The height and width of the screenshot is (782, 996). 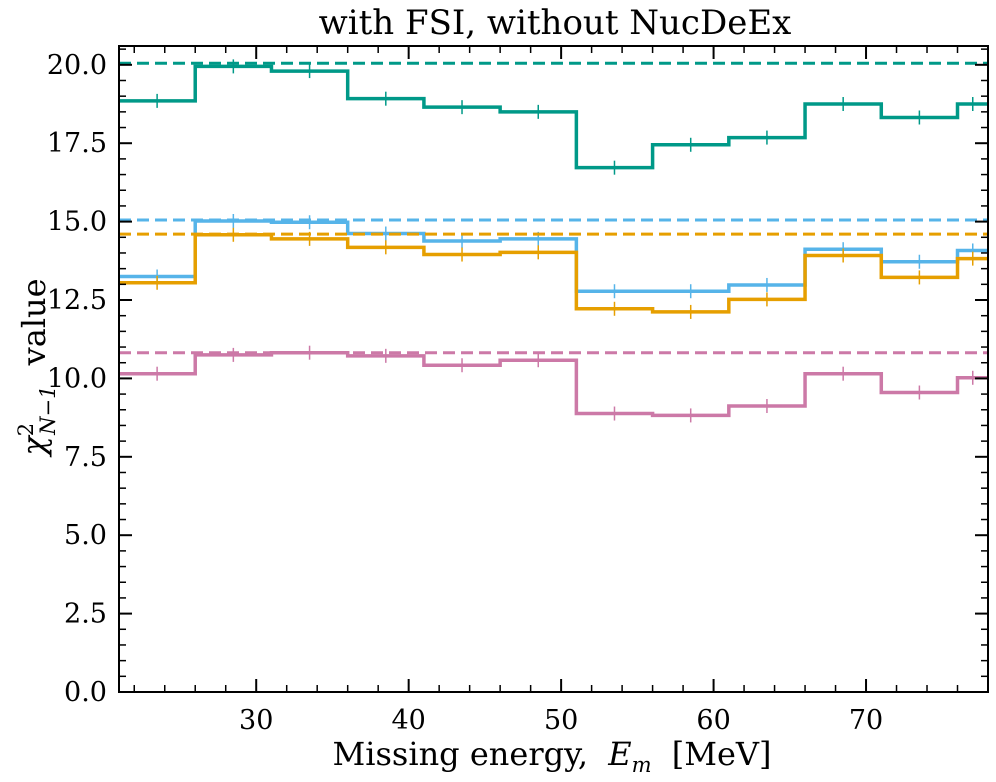 What do you see at coordinates (26, 429) in the screenshot?
I see `y-axis-label-sup: 2` at bounding box center [26, 429].